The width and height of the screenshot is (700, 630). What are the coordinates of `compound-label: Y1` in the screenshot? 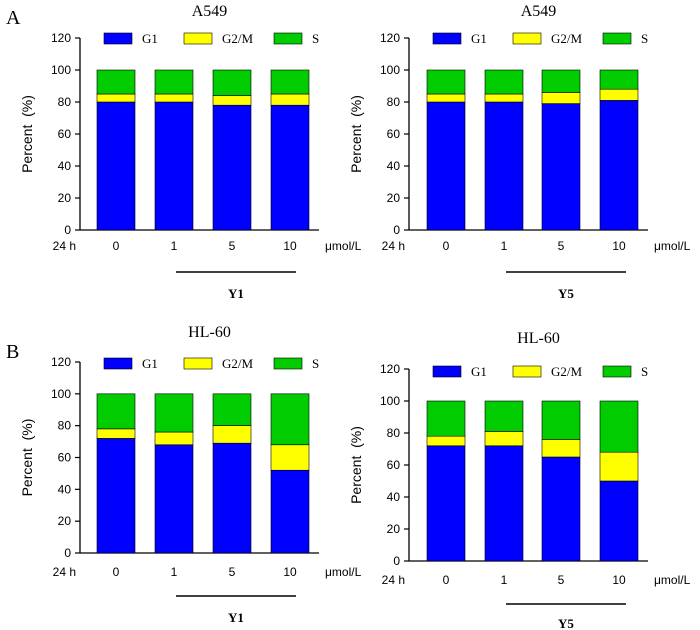 It's located at (236, 293).